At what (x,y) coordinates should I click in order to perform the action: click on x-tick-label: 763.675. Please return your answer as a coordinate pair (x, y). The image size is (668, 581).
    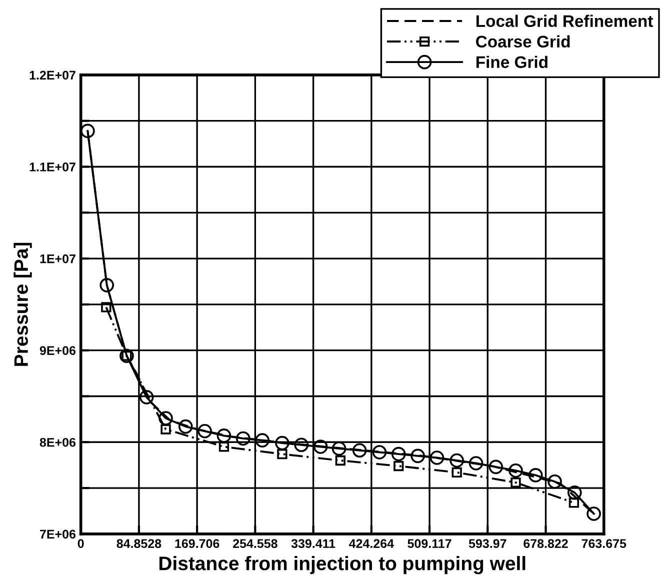
    Looking at the image, I should click on (604, 543).